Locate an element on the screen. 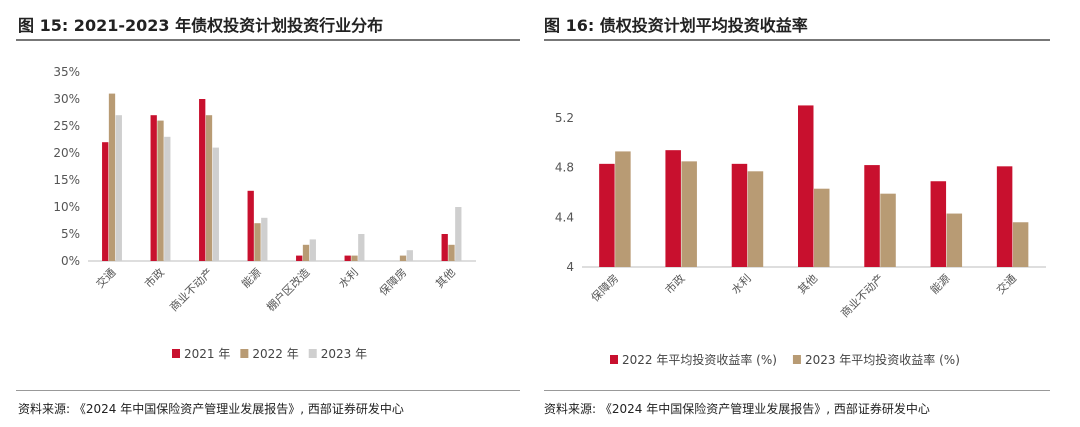 The height and width of the screenshot is (427, 1080). y-tick-label: 4.8 is located at coordinates (564, 168).